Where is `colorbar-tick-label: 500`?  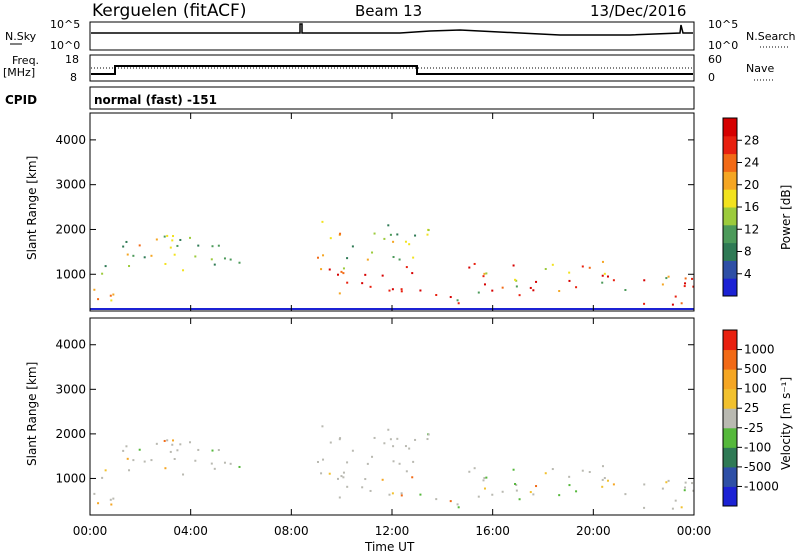 colorbar-tick-label: 500 is located at coordinates (755, 369).